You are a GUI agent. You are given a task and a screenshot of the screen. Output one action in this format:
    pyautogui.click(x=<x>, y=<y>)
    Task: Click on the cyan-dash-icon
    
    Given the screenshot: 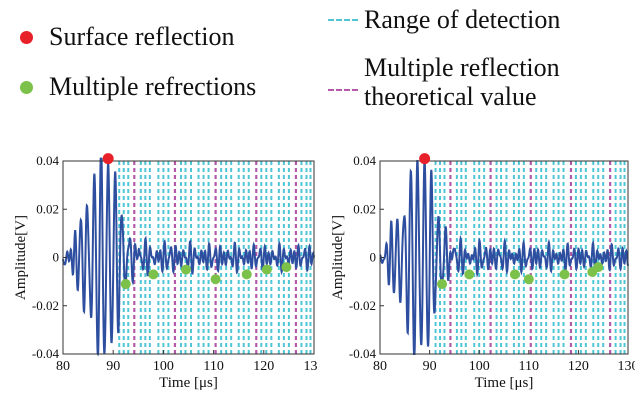 What is the action you would take?
    pyautogui.click(x=343, y=20)
    